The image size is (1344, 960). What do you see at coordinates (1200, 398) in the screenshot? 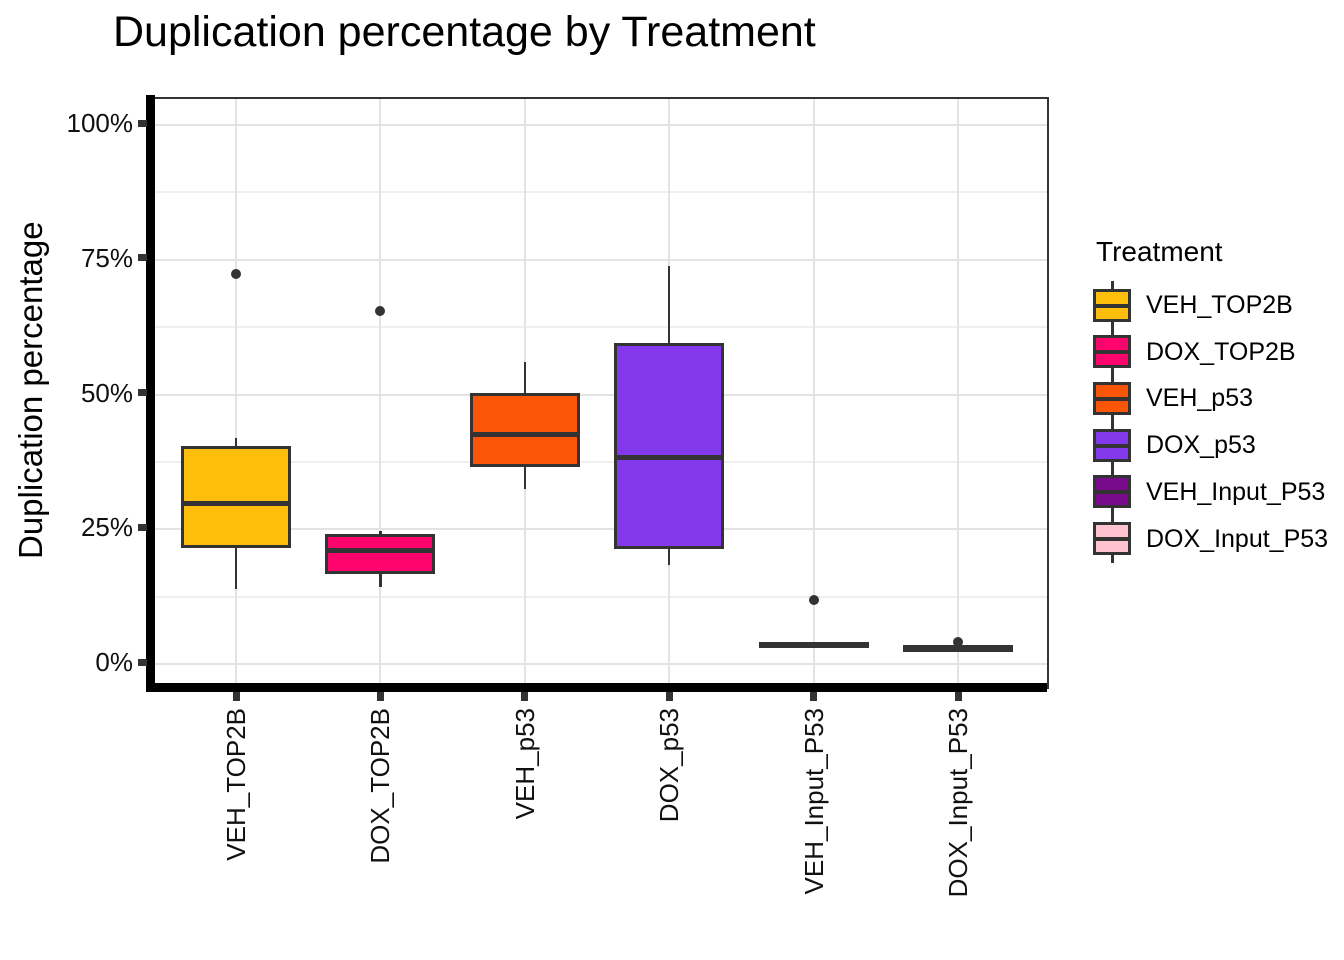
I see `legend-label-VEH_p53: VEH_p53` at bounding box center [1200, 398].